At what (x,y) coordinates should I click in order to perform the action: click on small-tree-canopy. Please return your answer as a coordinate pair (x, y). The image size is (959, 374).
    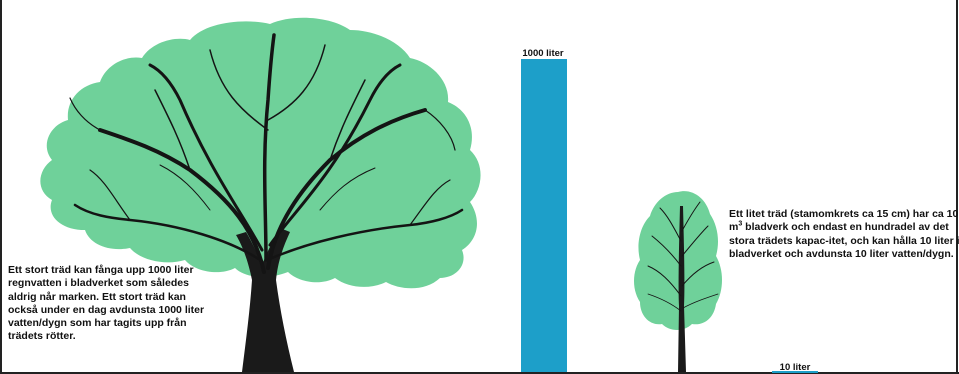
    Looking at the image, I should click on (678, 260).